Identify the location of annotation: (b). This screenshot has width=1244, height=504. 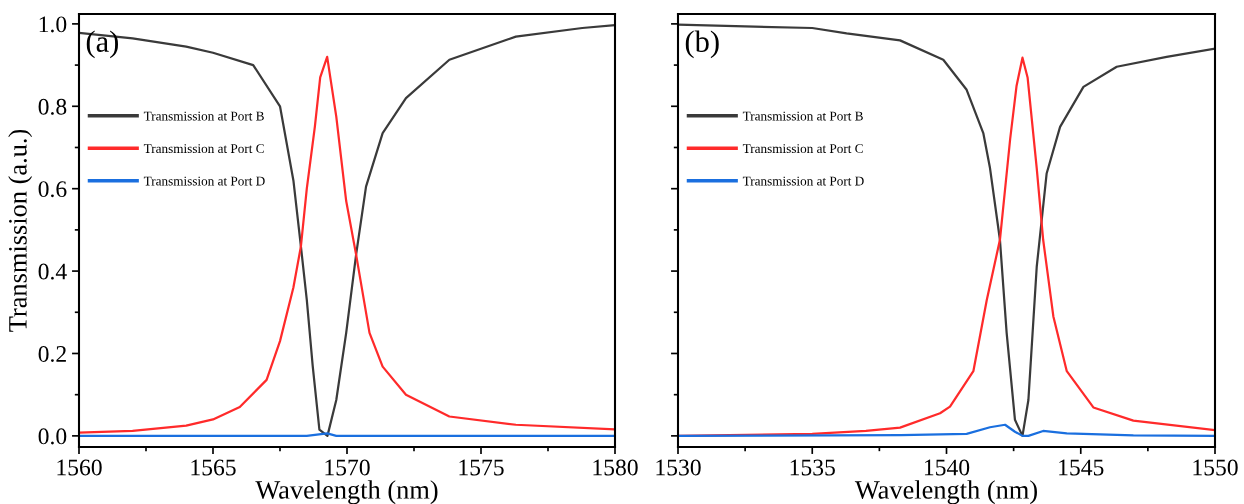
(702, 44).